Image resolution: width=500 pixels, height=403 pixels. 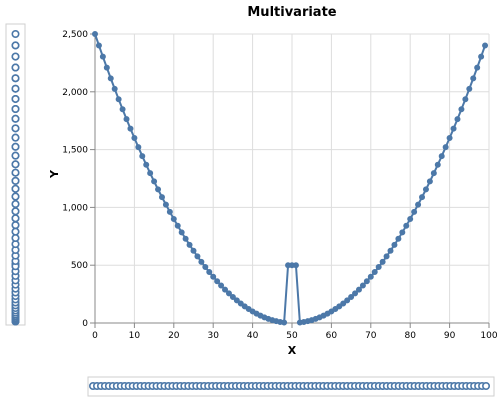 What do you see at coordinates (253, 336) in the screenshot?
I see `x-tick-label: 40` at bounding box center [253, 336].